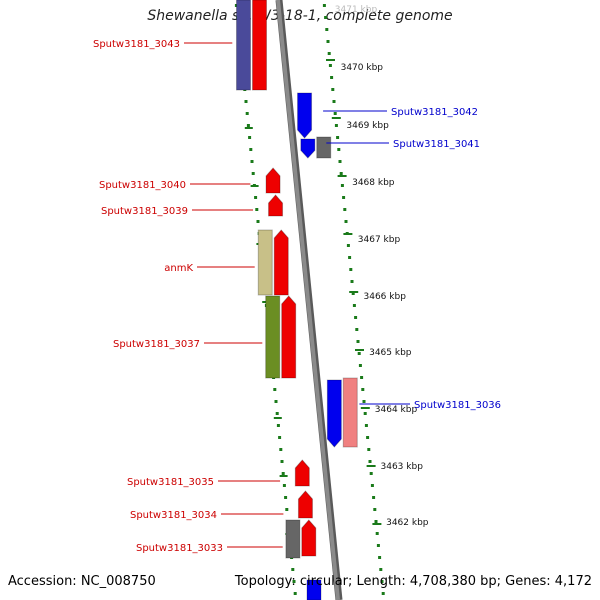 This screenshot has width=600, height=600. I want to click on pink-feature, so click(350, 412).